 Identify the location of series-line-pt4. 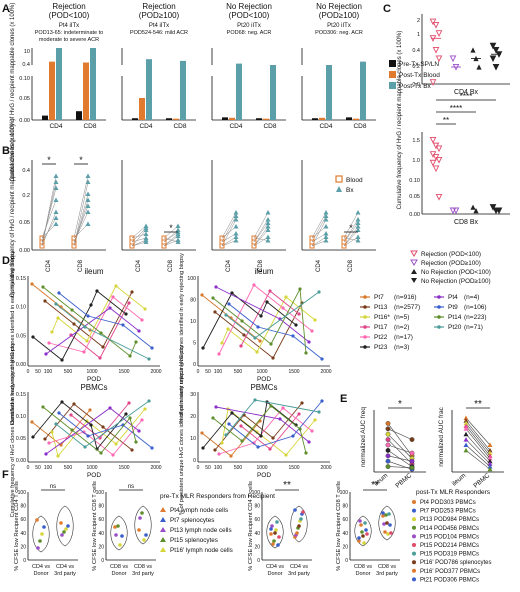
(262, 314).